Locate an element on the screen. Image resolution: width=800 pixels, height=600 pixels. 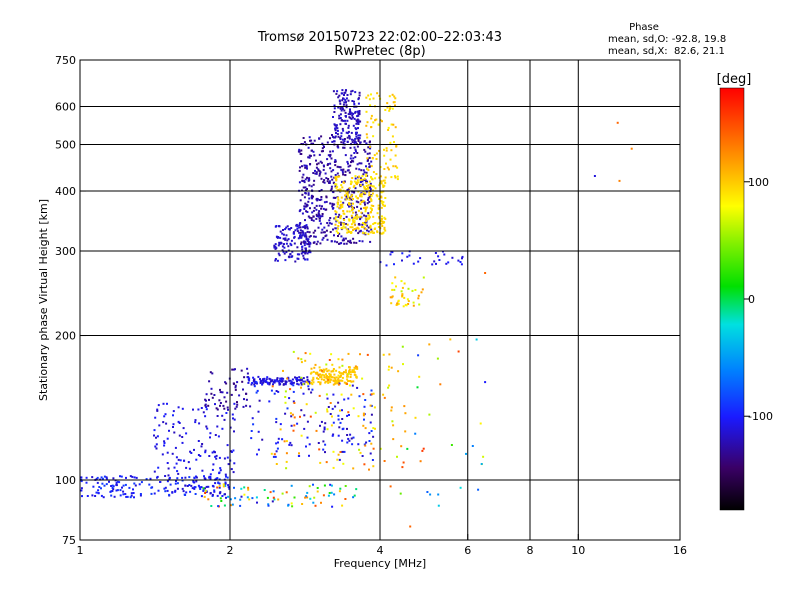
x-tick-label: 10 is located at coordinates (578, 550).